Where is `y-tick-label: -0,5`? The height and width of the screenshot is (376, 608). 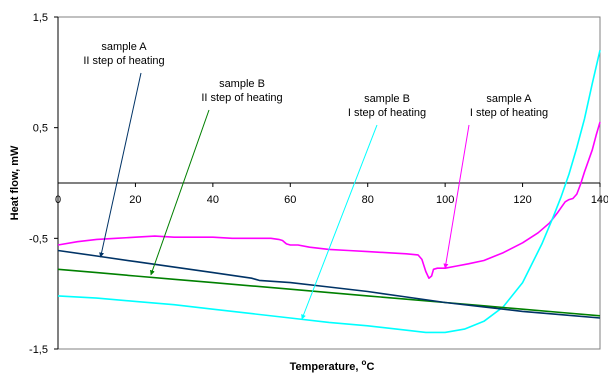
y-tick-label: -0,5 is located at coordinates (38, 239).